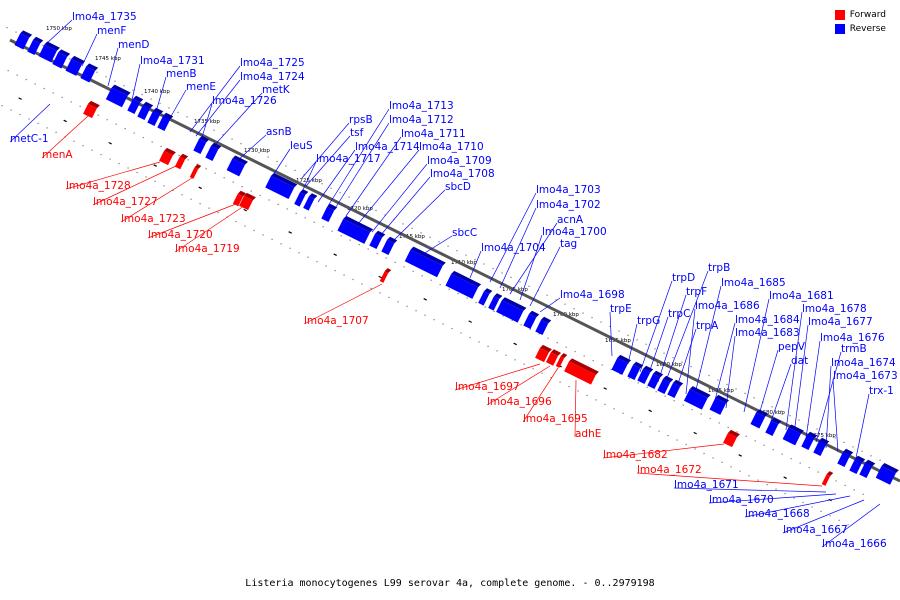  I want to click on gene-label: pepV, so click(792, 347).